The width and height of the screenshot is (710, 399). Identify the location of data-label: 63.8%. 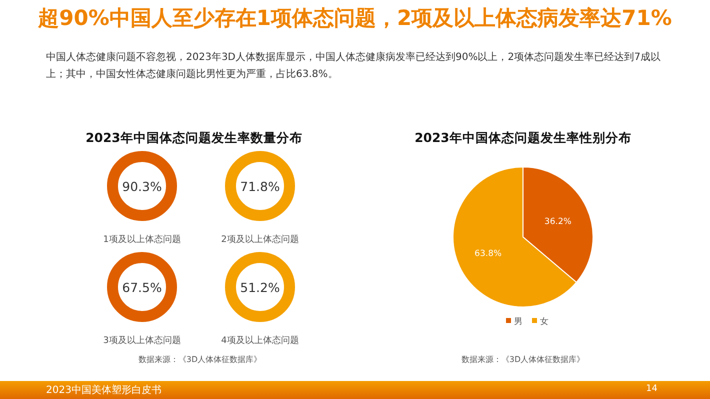
(488, 254).